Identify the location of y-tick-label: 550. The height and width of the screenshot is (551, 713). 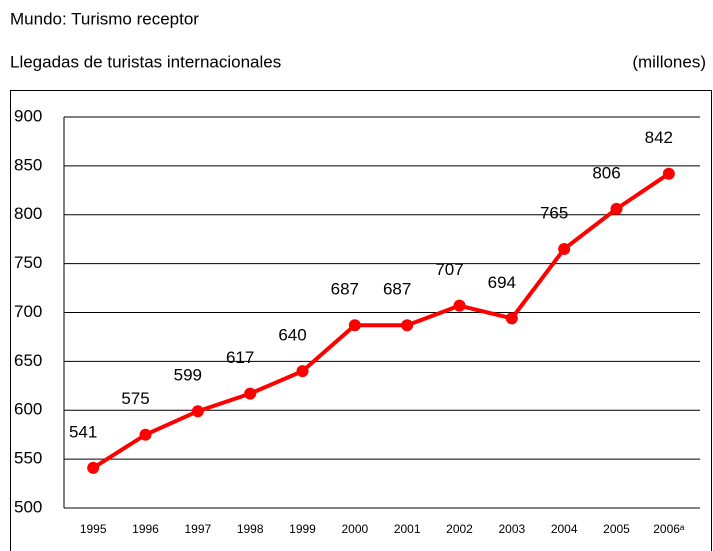
(28, 458).